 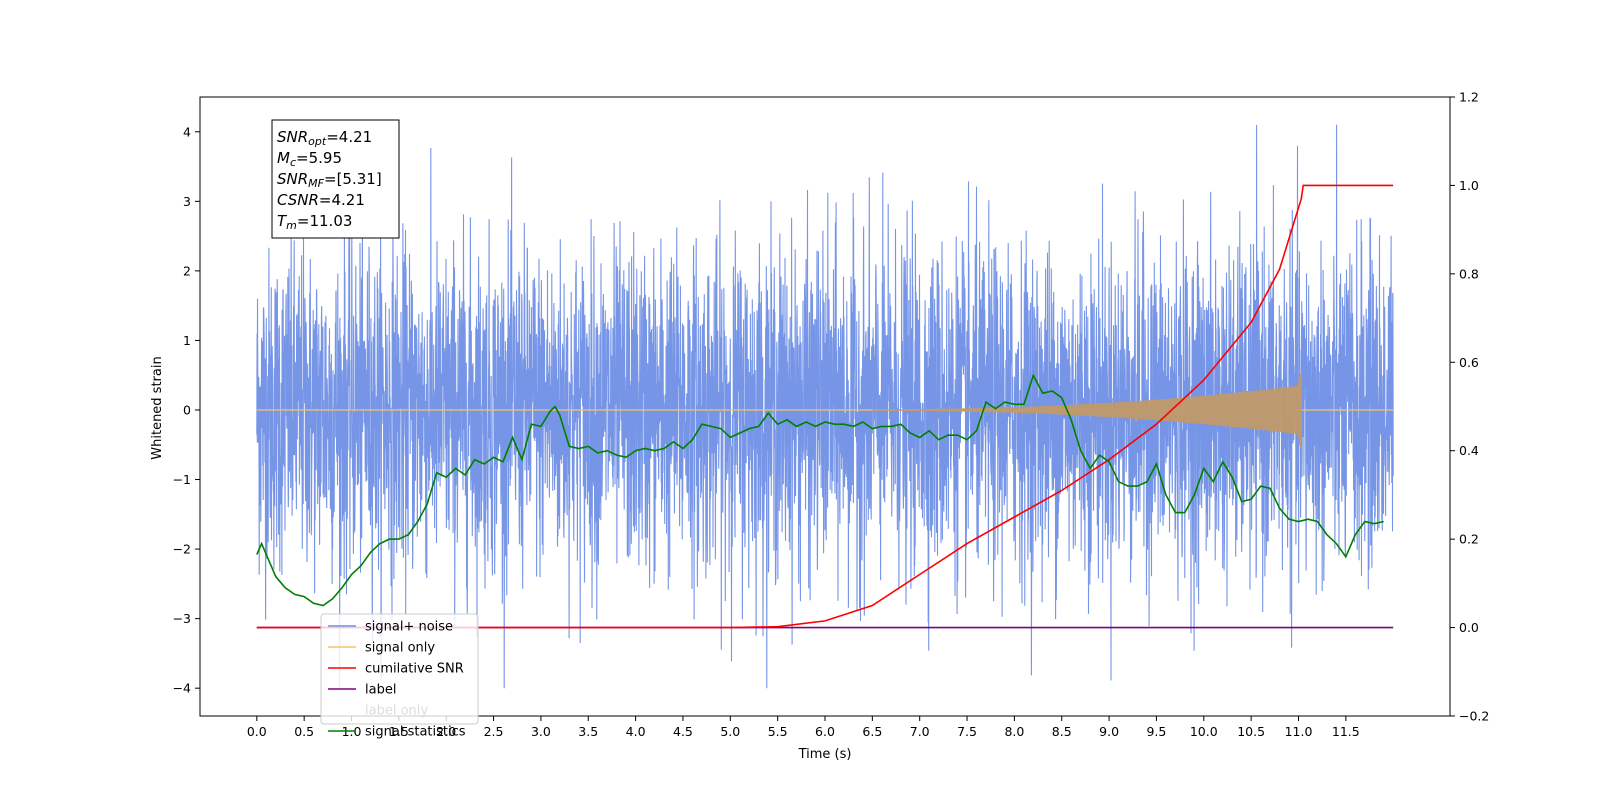 I want to click on x-tick-label: 9.5, so click(x=1156, y=731).